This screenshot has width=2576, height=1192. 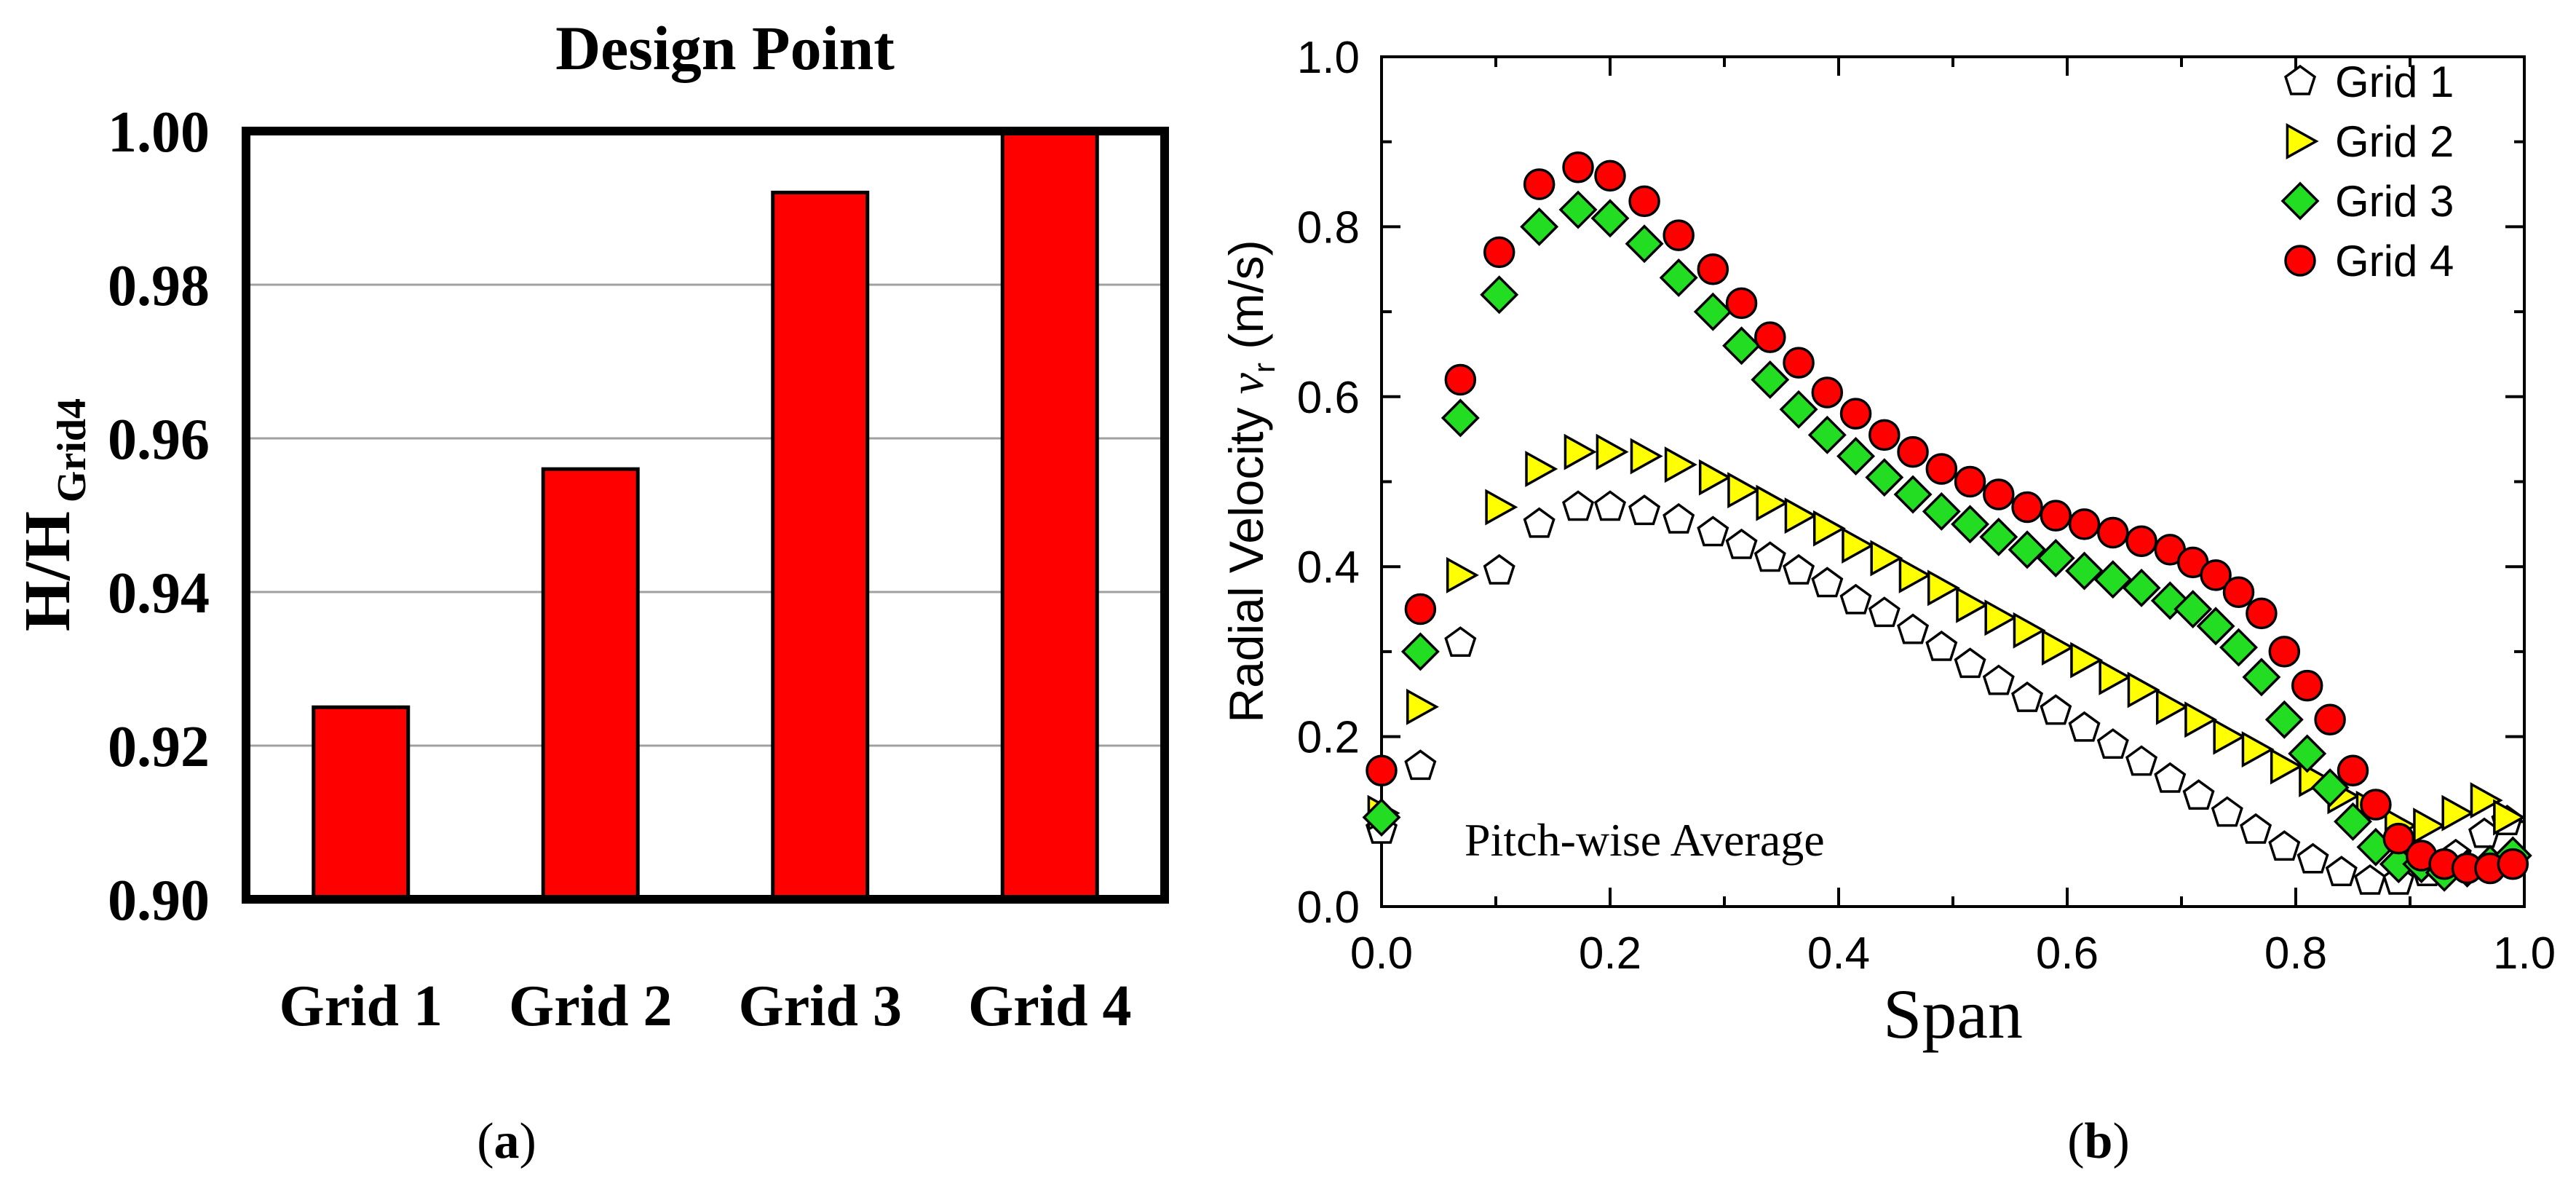 What do you see at coordinates (1953, 953) in the screenshot?
I see `chart-b-x-tick-labels: 0.0 0.2 0.4 0.6 0.8 1.0` at bounding box center [1953, 953].